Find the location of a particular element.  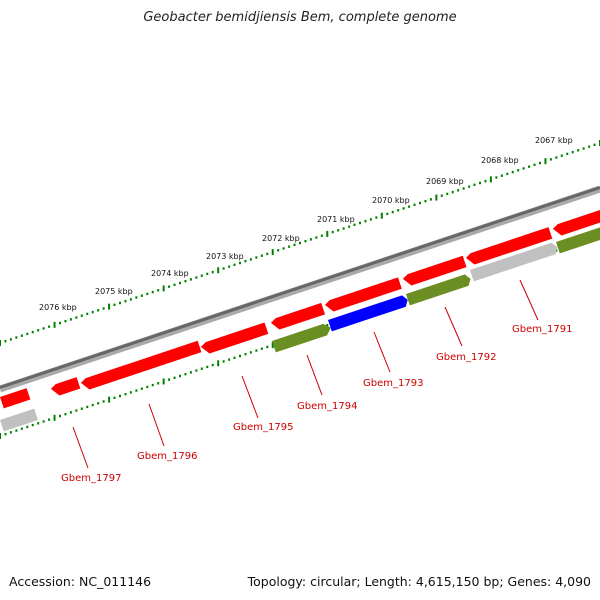

scale-label-2068: 2068 kbp is located at coordinates (500, 160).